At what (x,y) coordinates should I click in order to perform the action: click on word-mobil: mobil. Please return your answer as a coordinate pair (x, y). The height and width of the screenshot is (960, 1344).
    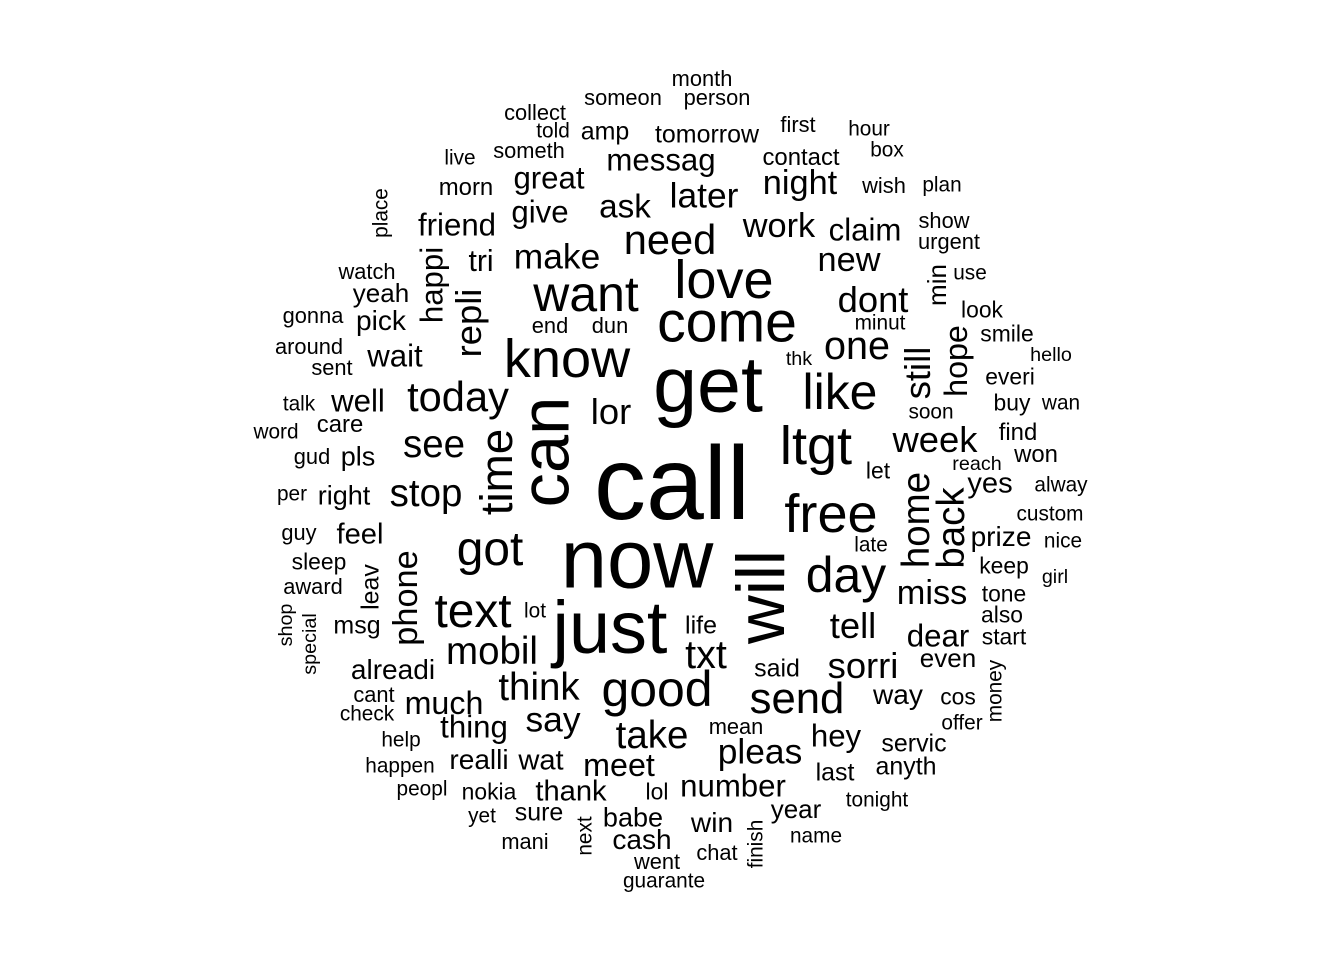
    Looking at the image, I should click on (492, 651).